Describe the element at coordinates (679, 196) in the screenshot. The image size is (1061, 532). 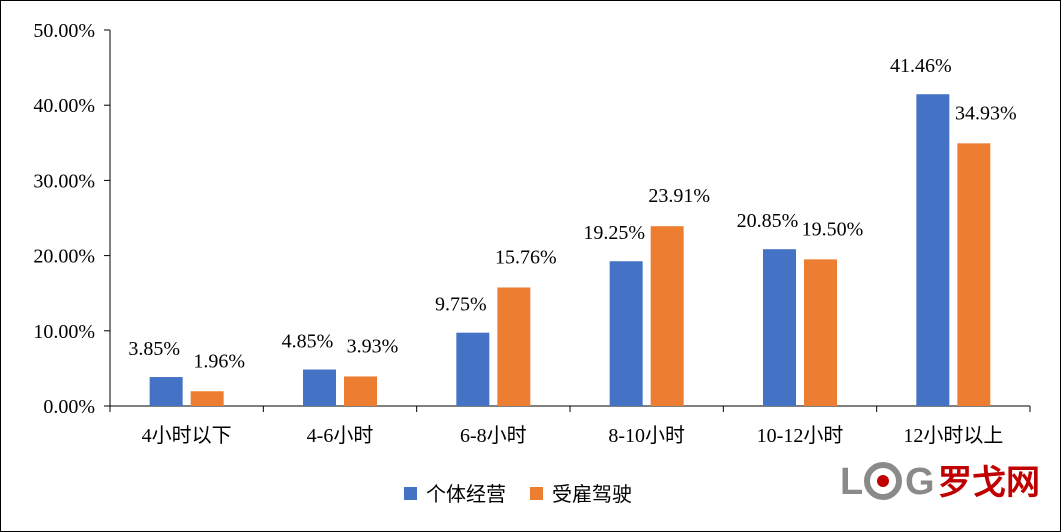
I see `data-label: 23.91%` at that location.